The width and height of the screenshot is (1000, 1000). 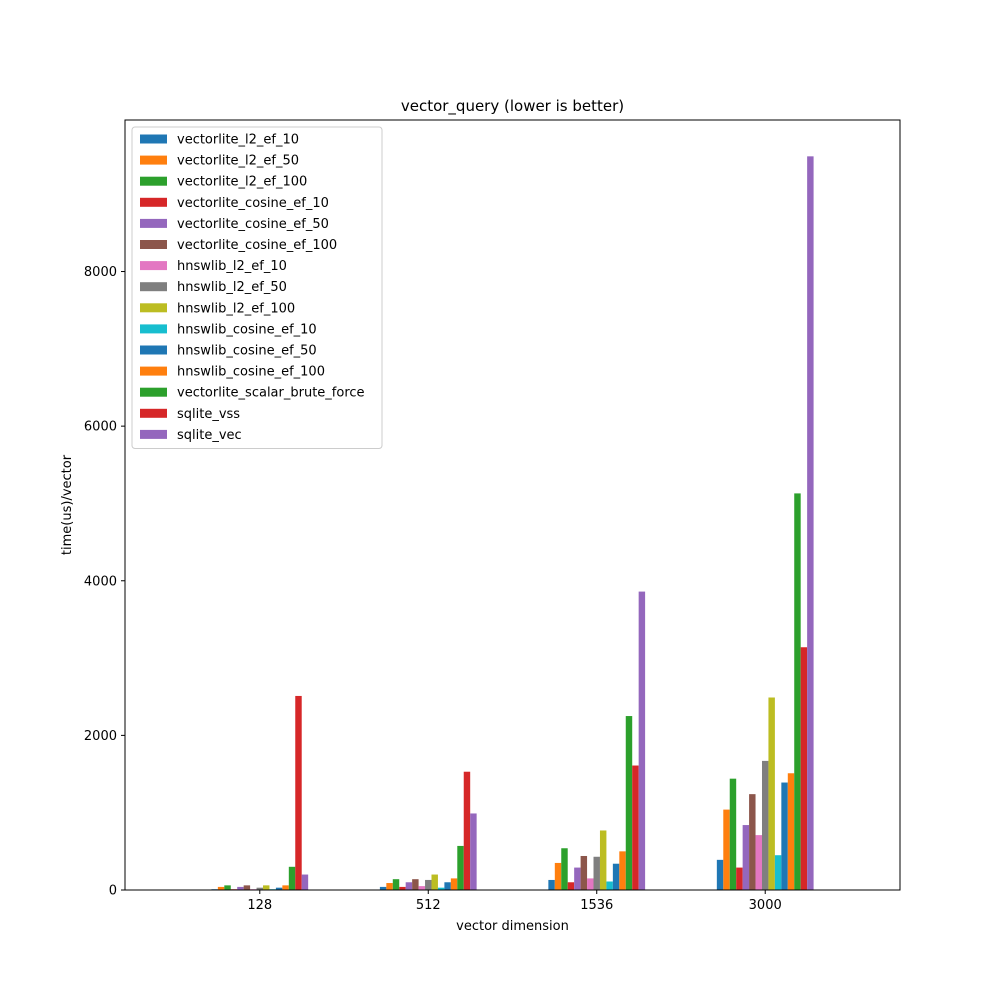 I want to click on y-tick-label: 8000, so click(x=100, y=272).